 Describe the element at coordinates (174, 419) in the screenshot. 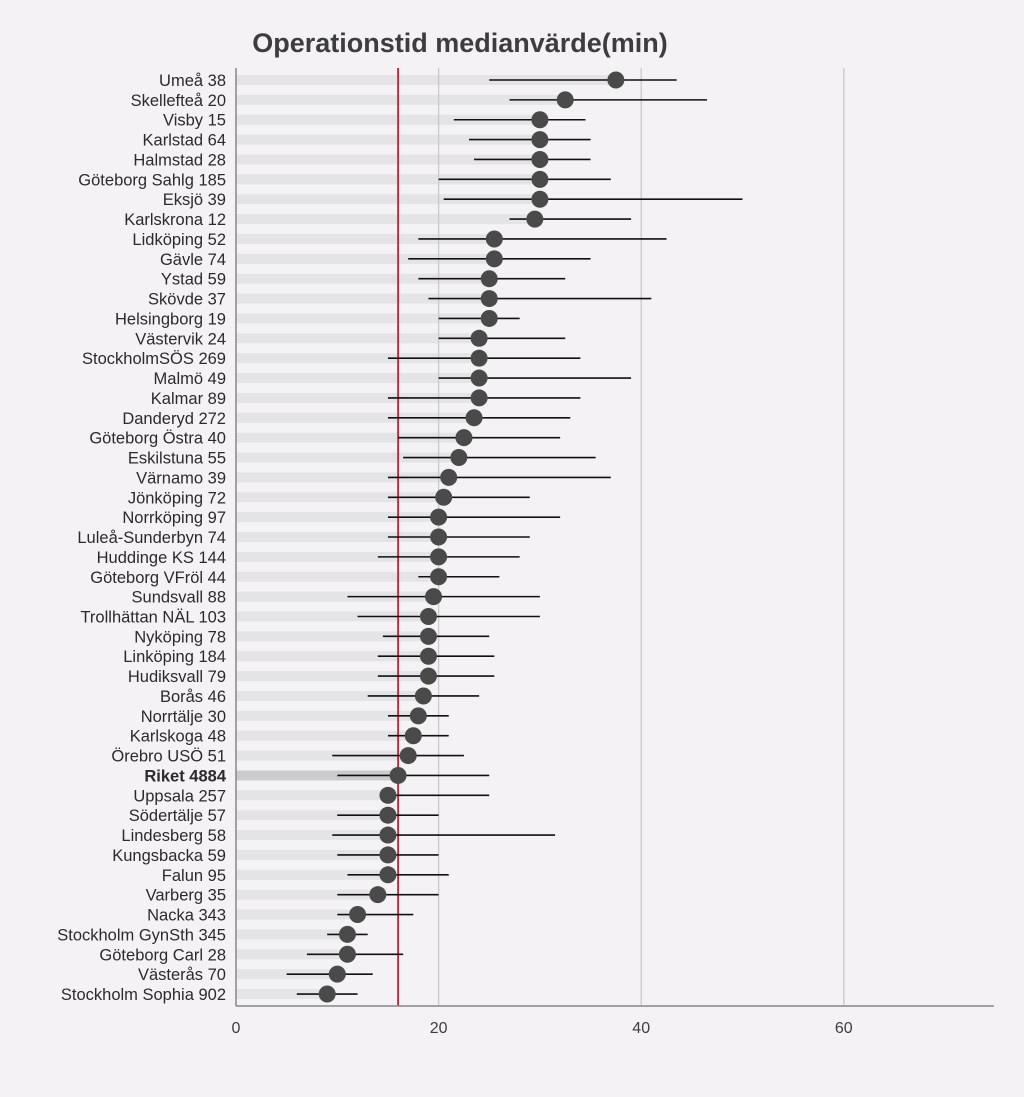

I see `category-label: Danderyd 272` at that location.